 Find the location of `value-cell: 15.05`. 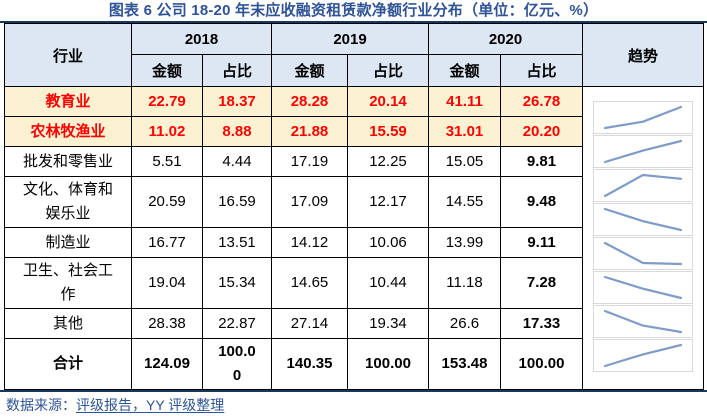

value-cell: 15.05 is located at coordinates (464, 161).